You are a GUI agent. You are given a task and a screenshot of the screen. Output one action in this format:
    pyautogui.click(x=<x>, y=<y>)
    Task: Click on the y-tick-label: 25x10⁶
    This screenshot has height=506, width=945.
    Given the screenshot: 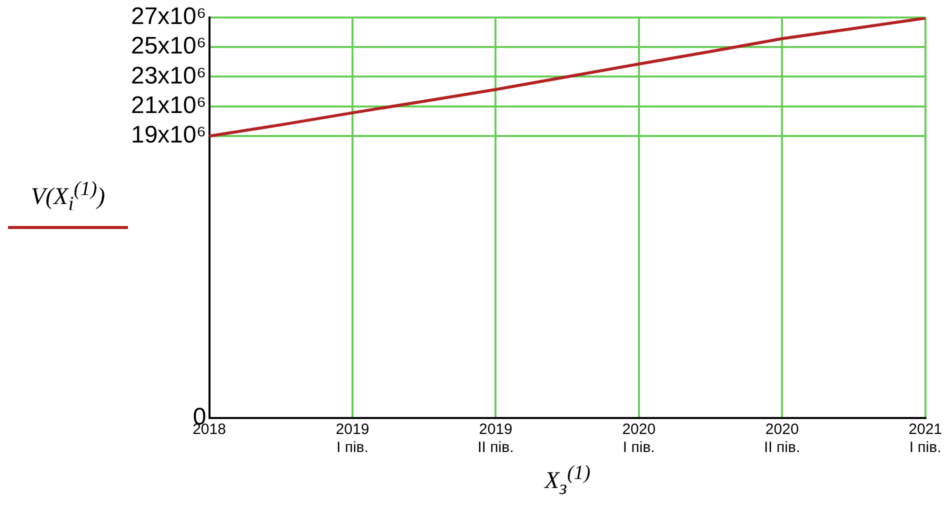 What is the action you would take?
    pyautogui.click(x=168, y=46)
    